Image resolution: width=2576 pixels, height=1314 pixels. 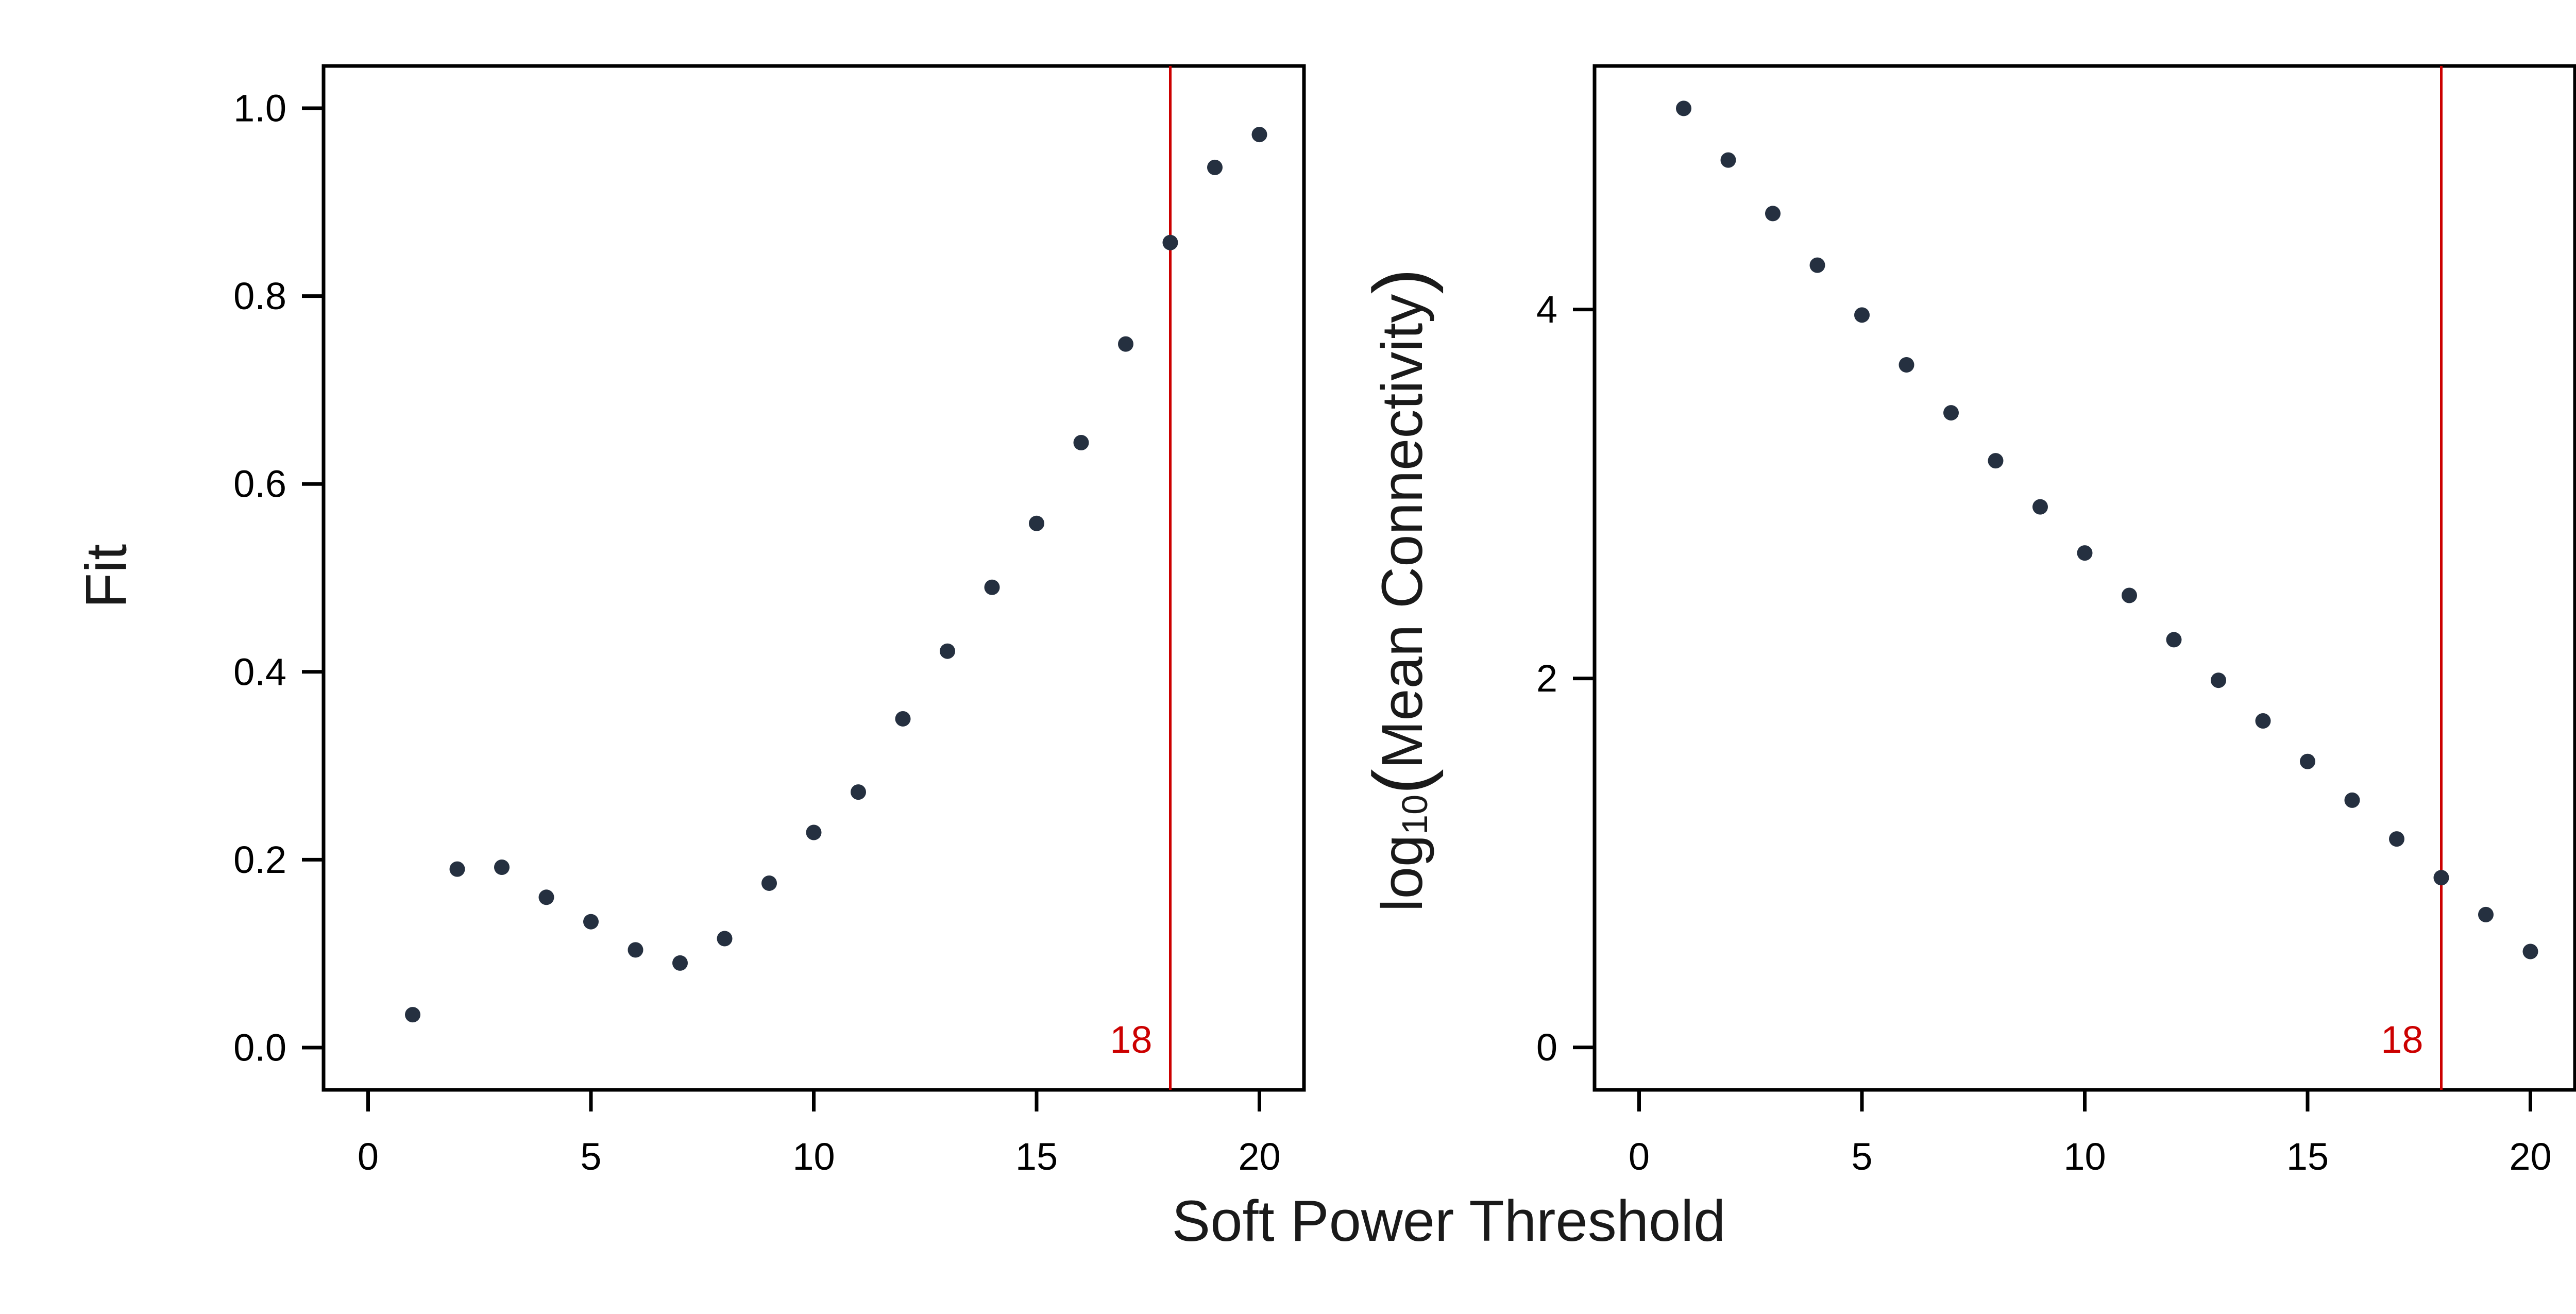 I want to click on fit-x-tick-label: 0, so click(x=369, y=1156).